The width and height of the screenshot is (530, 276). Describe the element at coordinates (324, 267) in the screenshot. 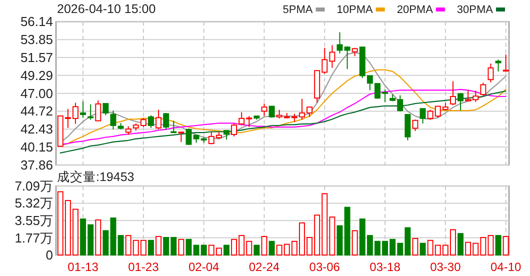

I see `x-tick-label: 03-06` at that location.